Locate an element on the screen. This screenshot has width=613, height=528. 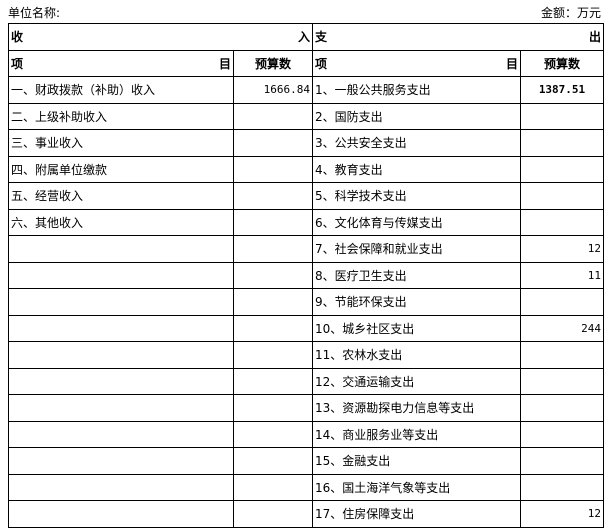
section-header-row: 收入 支出 is located at coordinates (306, 37).